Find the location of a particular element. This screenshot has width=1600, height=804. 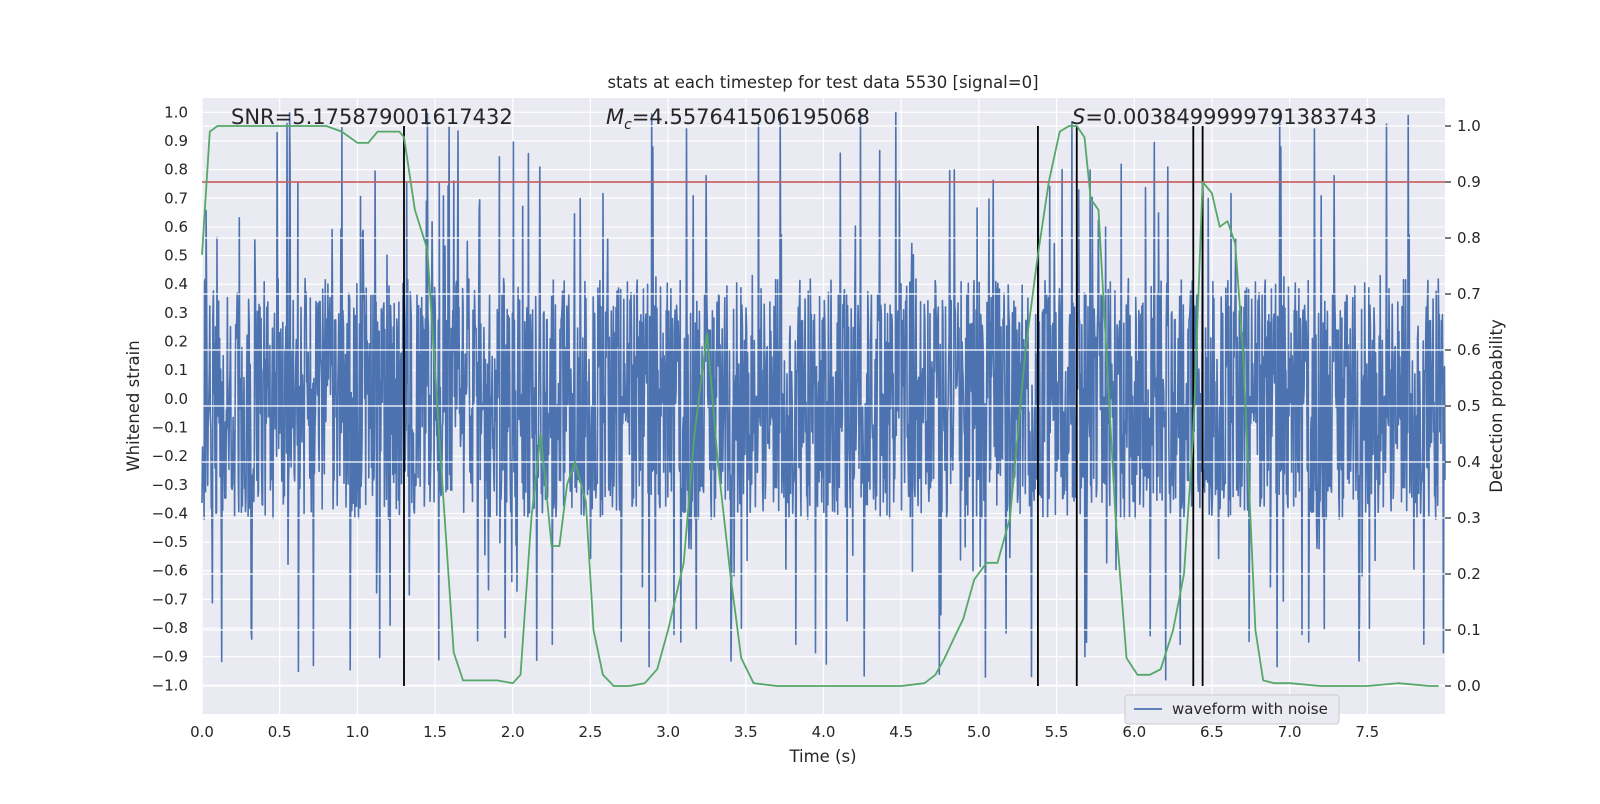

y-right-tick-label-9: 0.1 is located at coordinates (1469, 630).